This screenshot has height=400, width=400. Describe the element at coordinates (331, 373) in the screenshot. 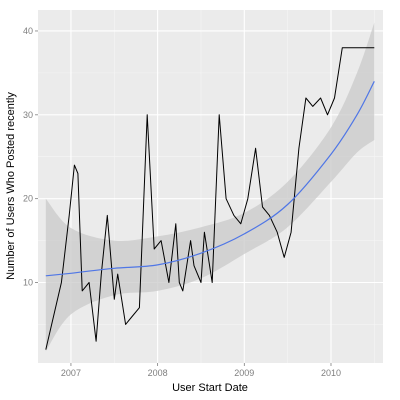

I see `x-tick-label: 2010` at that location.